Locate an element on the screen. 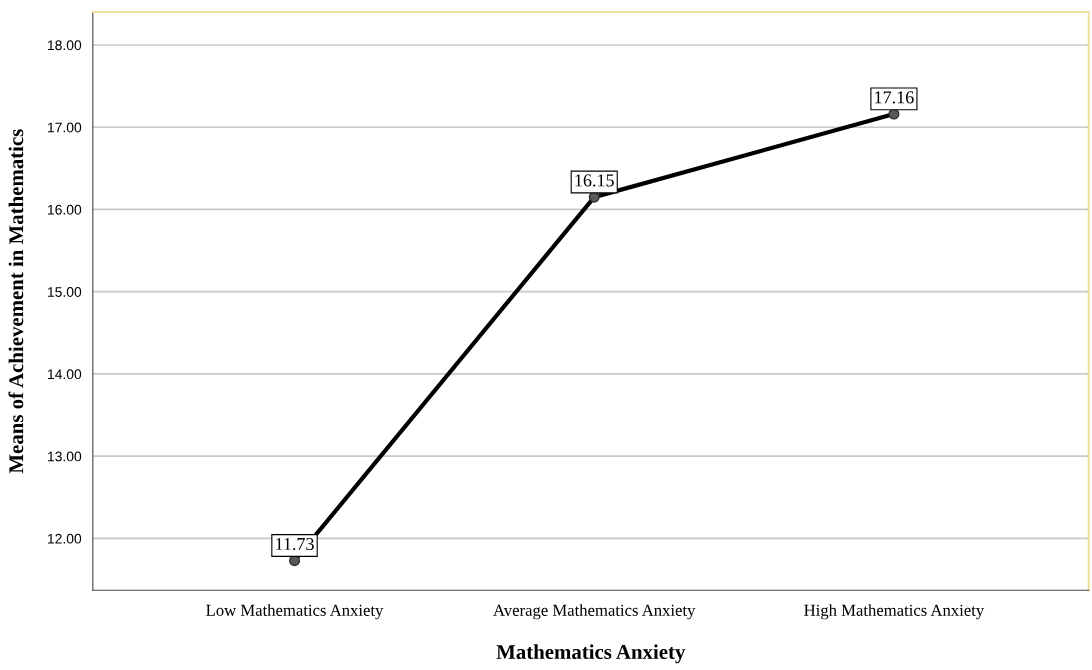 Image resolution: width=1092 pixels, height=670 pixels. y-axis-title: Means of Achievement in Mathematics is located at coordinates (16, 301).